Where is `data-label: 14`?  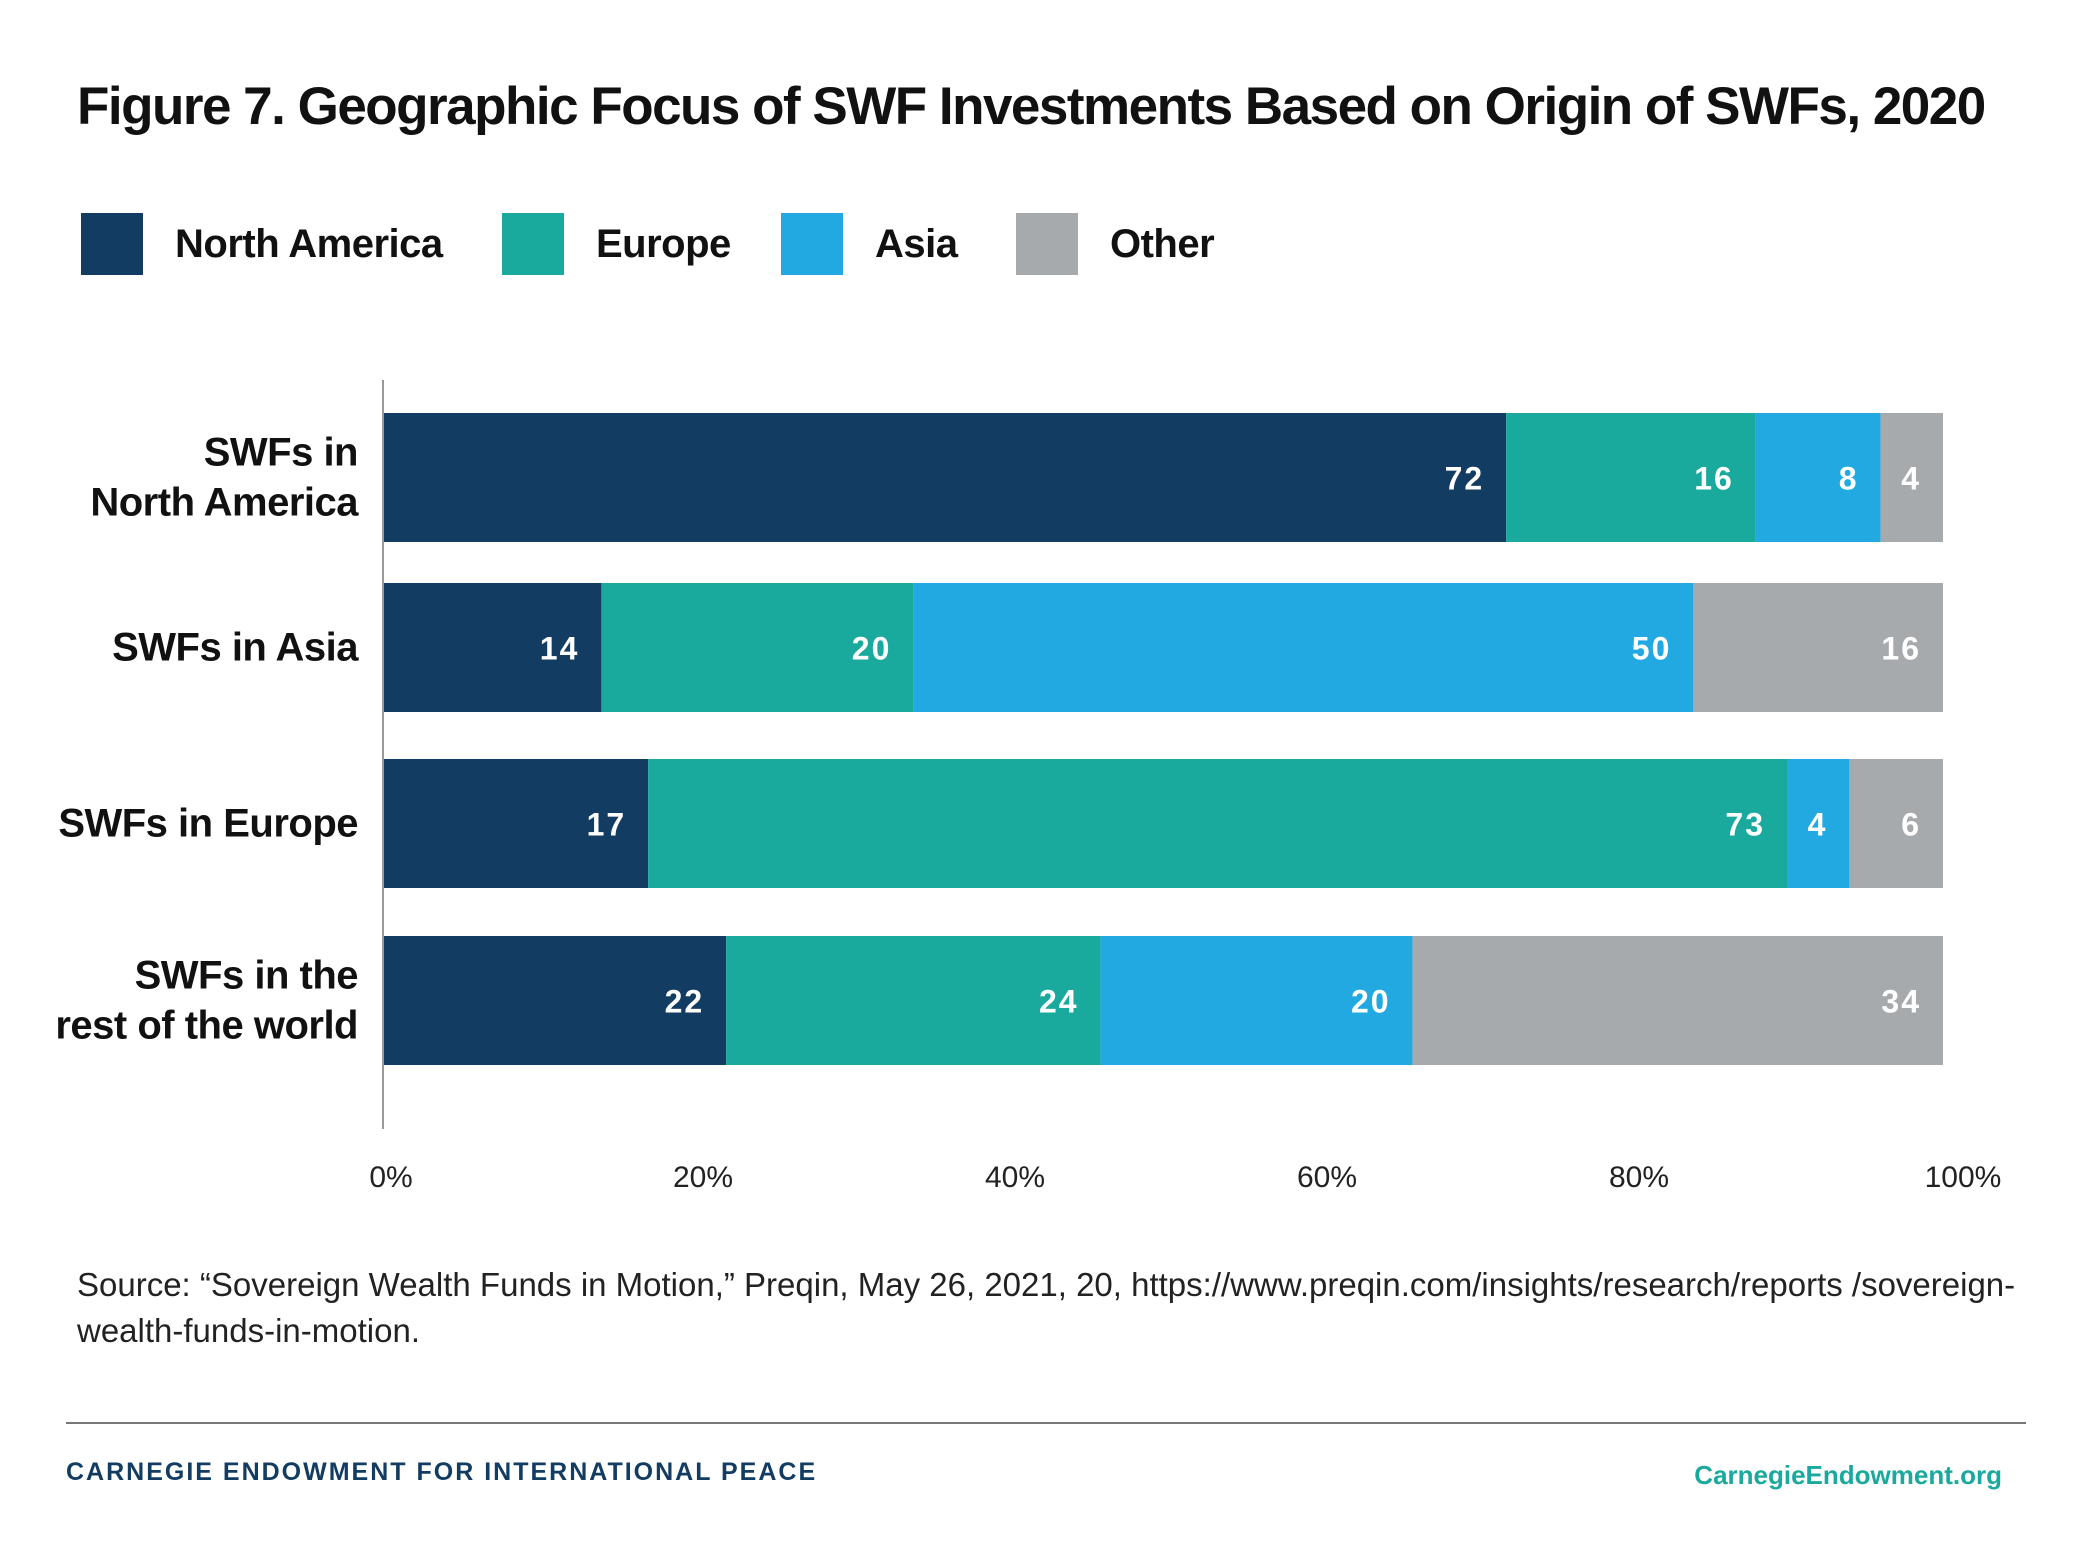
data-label: 14 is located at coordinates (560, 649).